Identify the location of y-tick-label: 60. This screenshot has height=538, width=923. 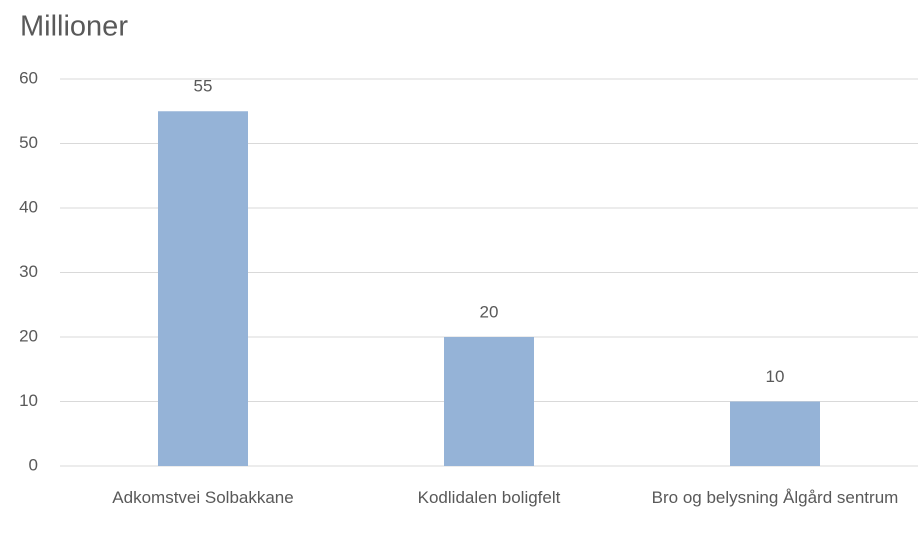
(28, 77).